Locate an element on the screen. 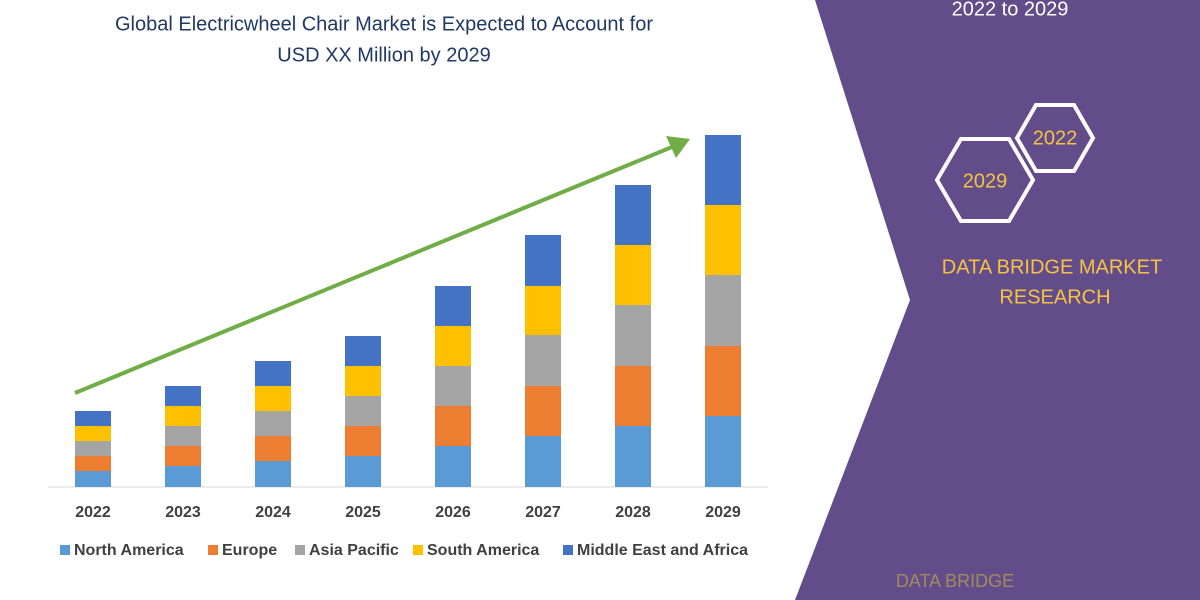 This screenshot has width=1200, height=600. chart-title: USD XX Million by 2029 is located at coordinates (383, 55).